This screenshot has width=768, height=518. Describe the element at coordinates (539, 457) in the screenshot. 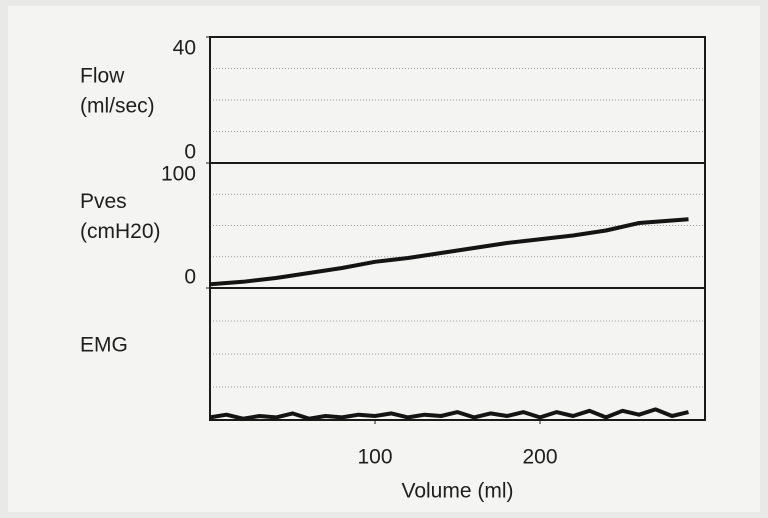

I see `x-tick-label: 200` at that location.